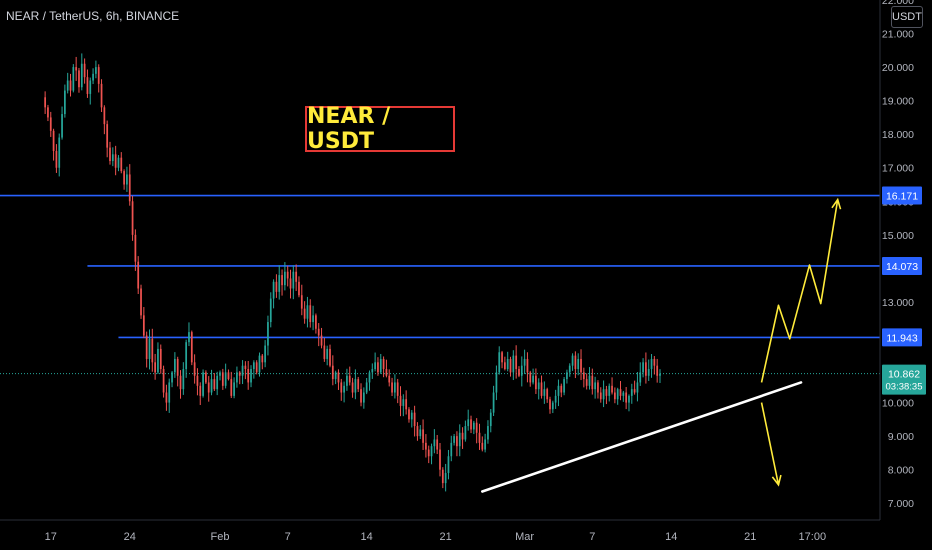  Describe the element at coordinates (904, 375) in the screenshot. I see `current-price-badge-text: 10.862` at that location.